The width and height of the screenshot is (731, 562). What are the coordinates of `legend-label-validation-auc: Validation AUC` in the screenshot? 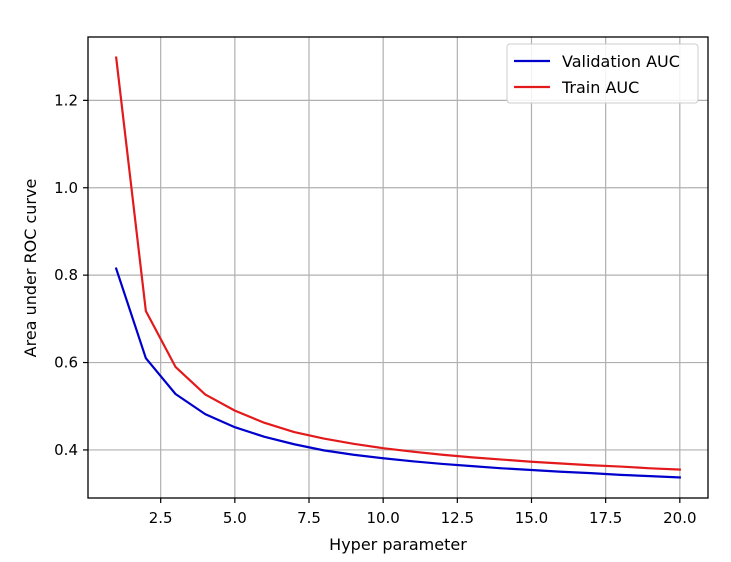 It's located at (621, 61).